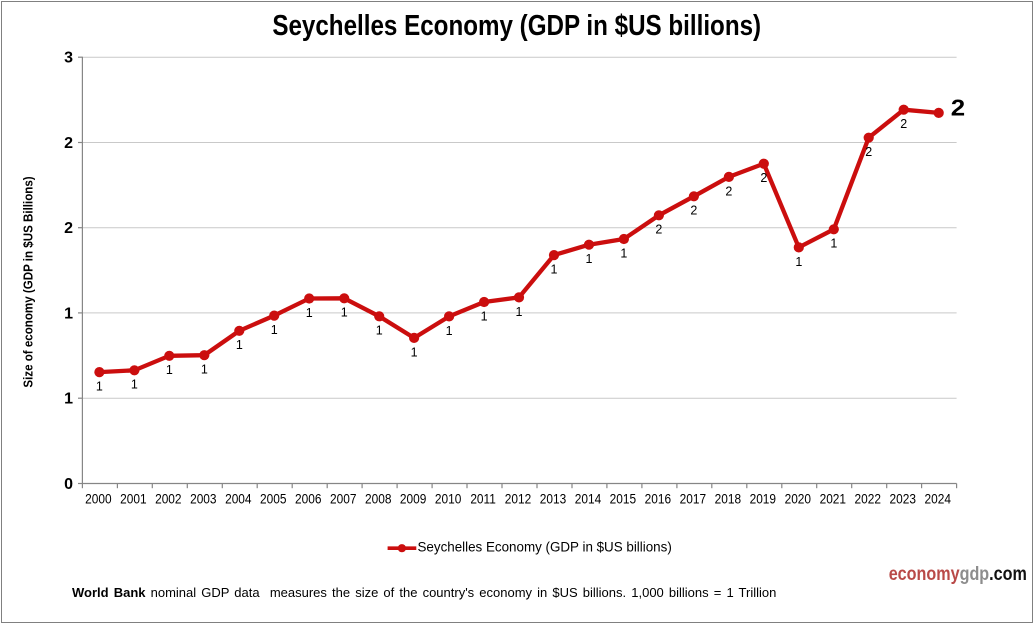 This screenshot has height=624, width=1034. What do you see at coordinates (68, 484) in the screenshot?
I see `svg-text: 0` at bounding box center [68, 484].